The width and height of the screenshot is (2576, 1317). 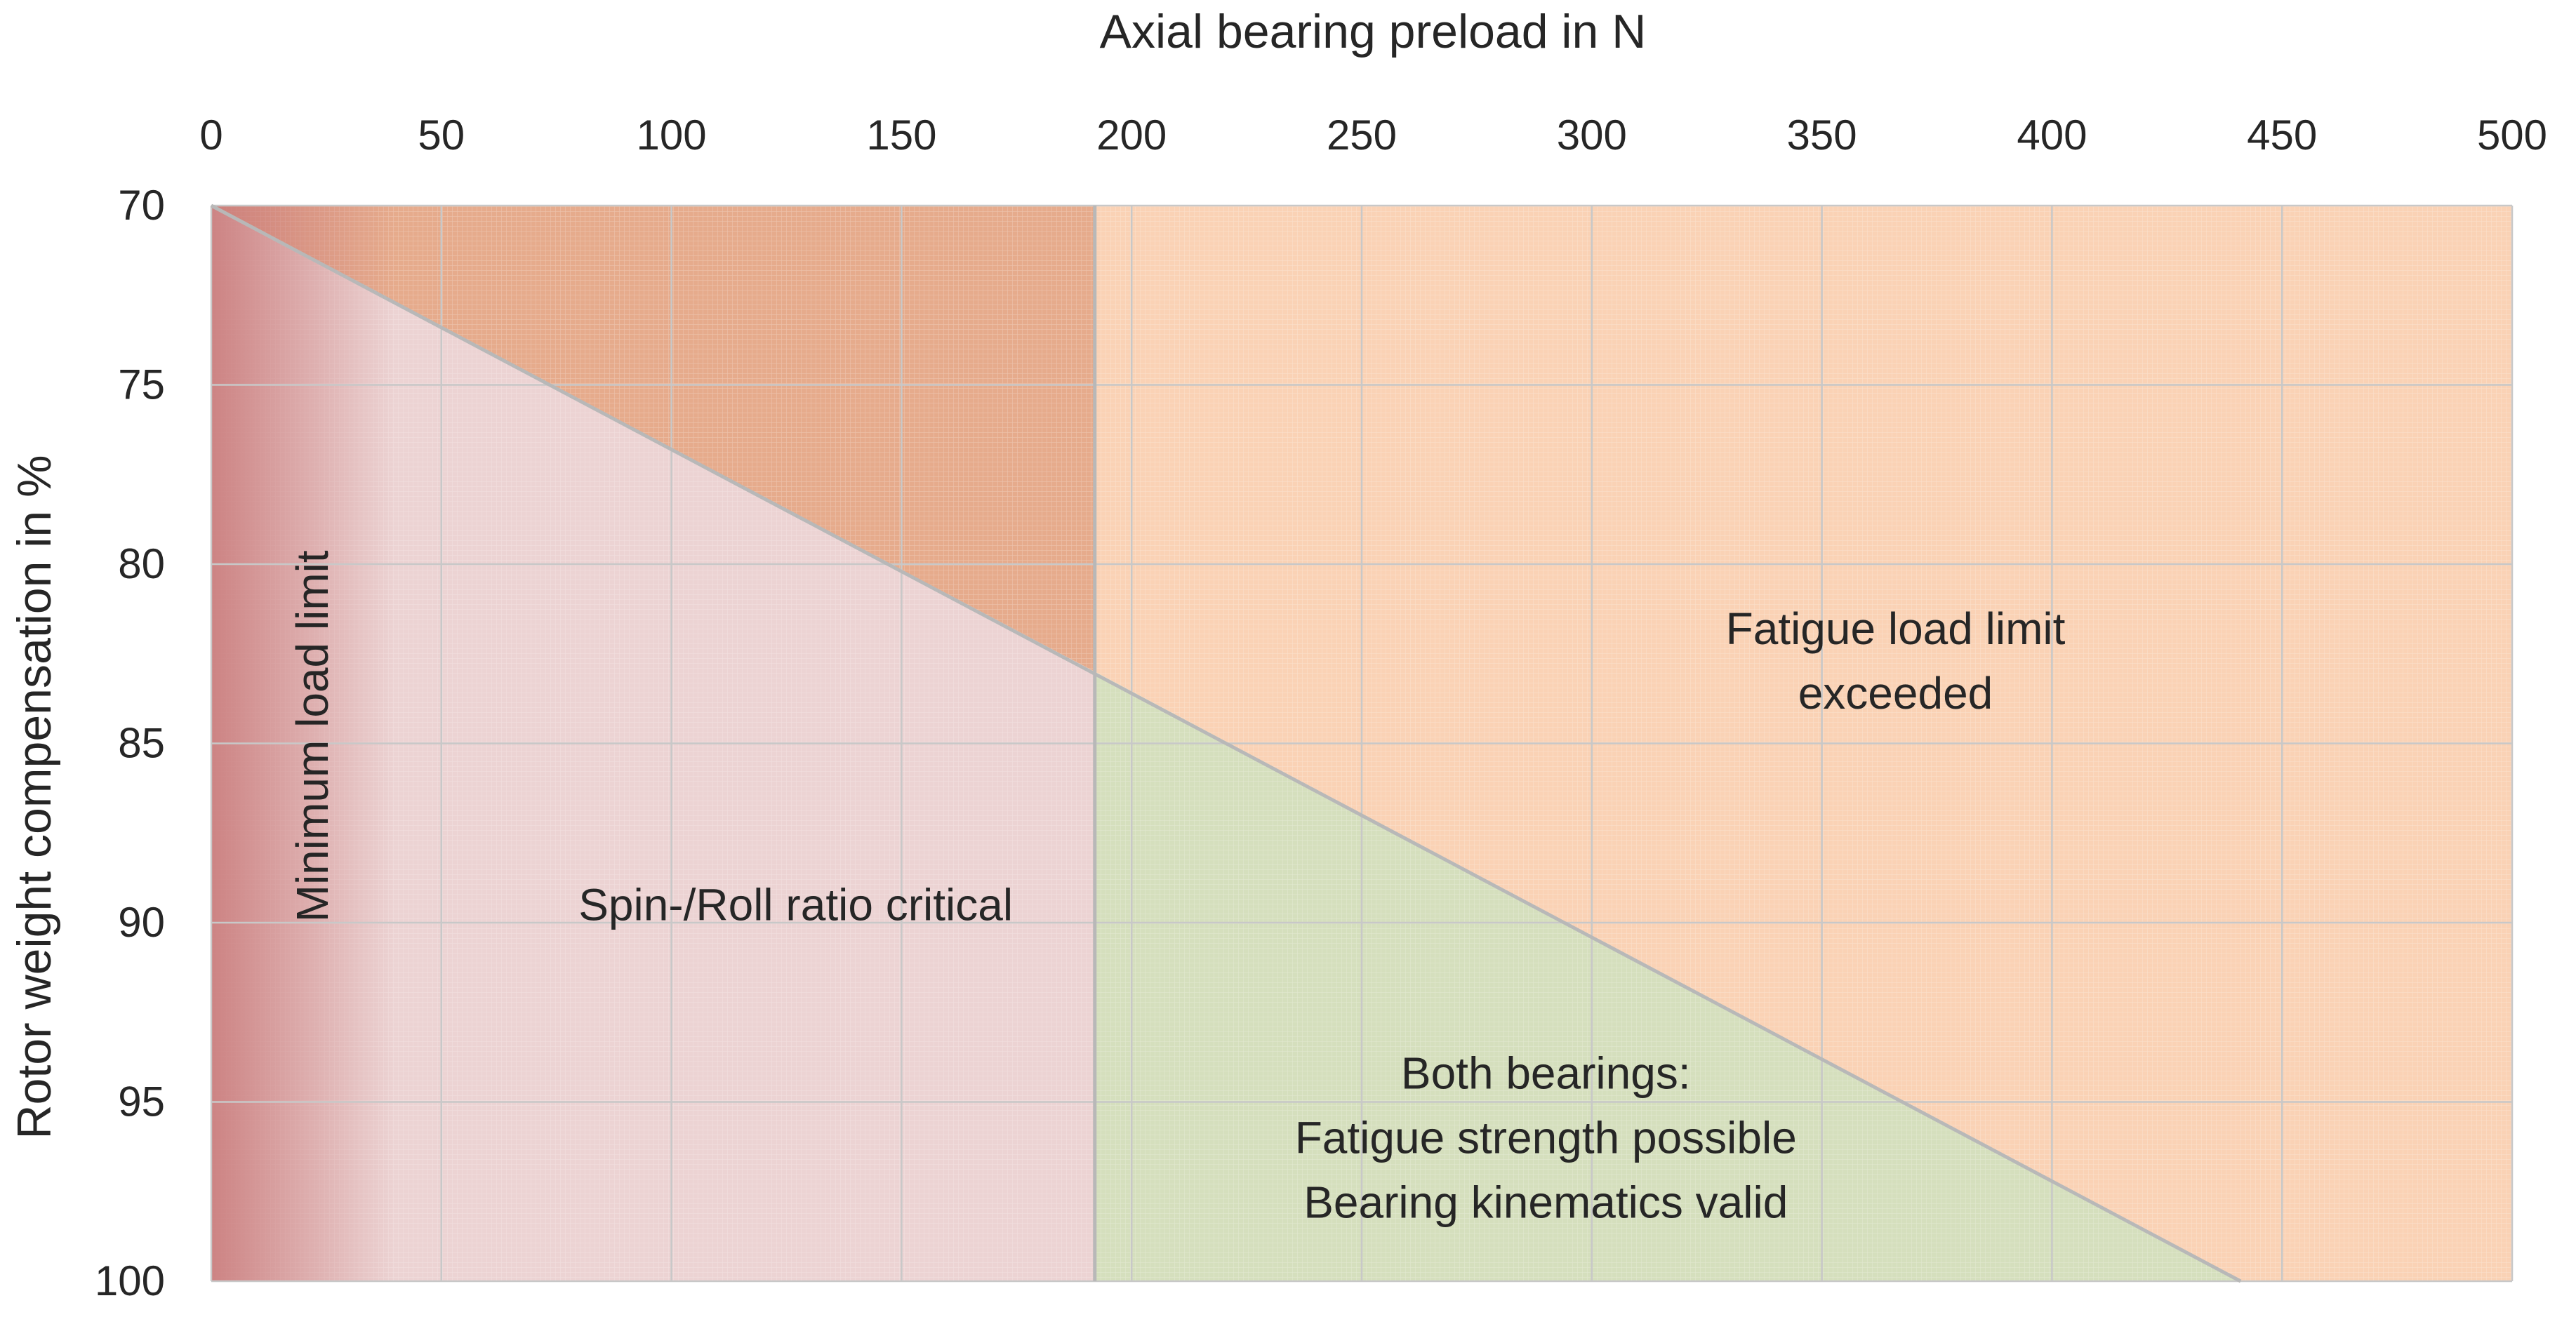 I want to click on annotation-bearing-kinematics-valid: Bearing kinematics valid, so click(x=1546, y=1202).